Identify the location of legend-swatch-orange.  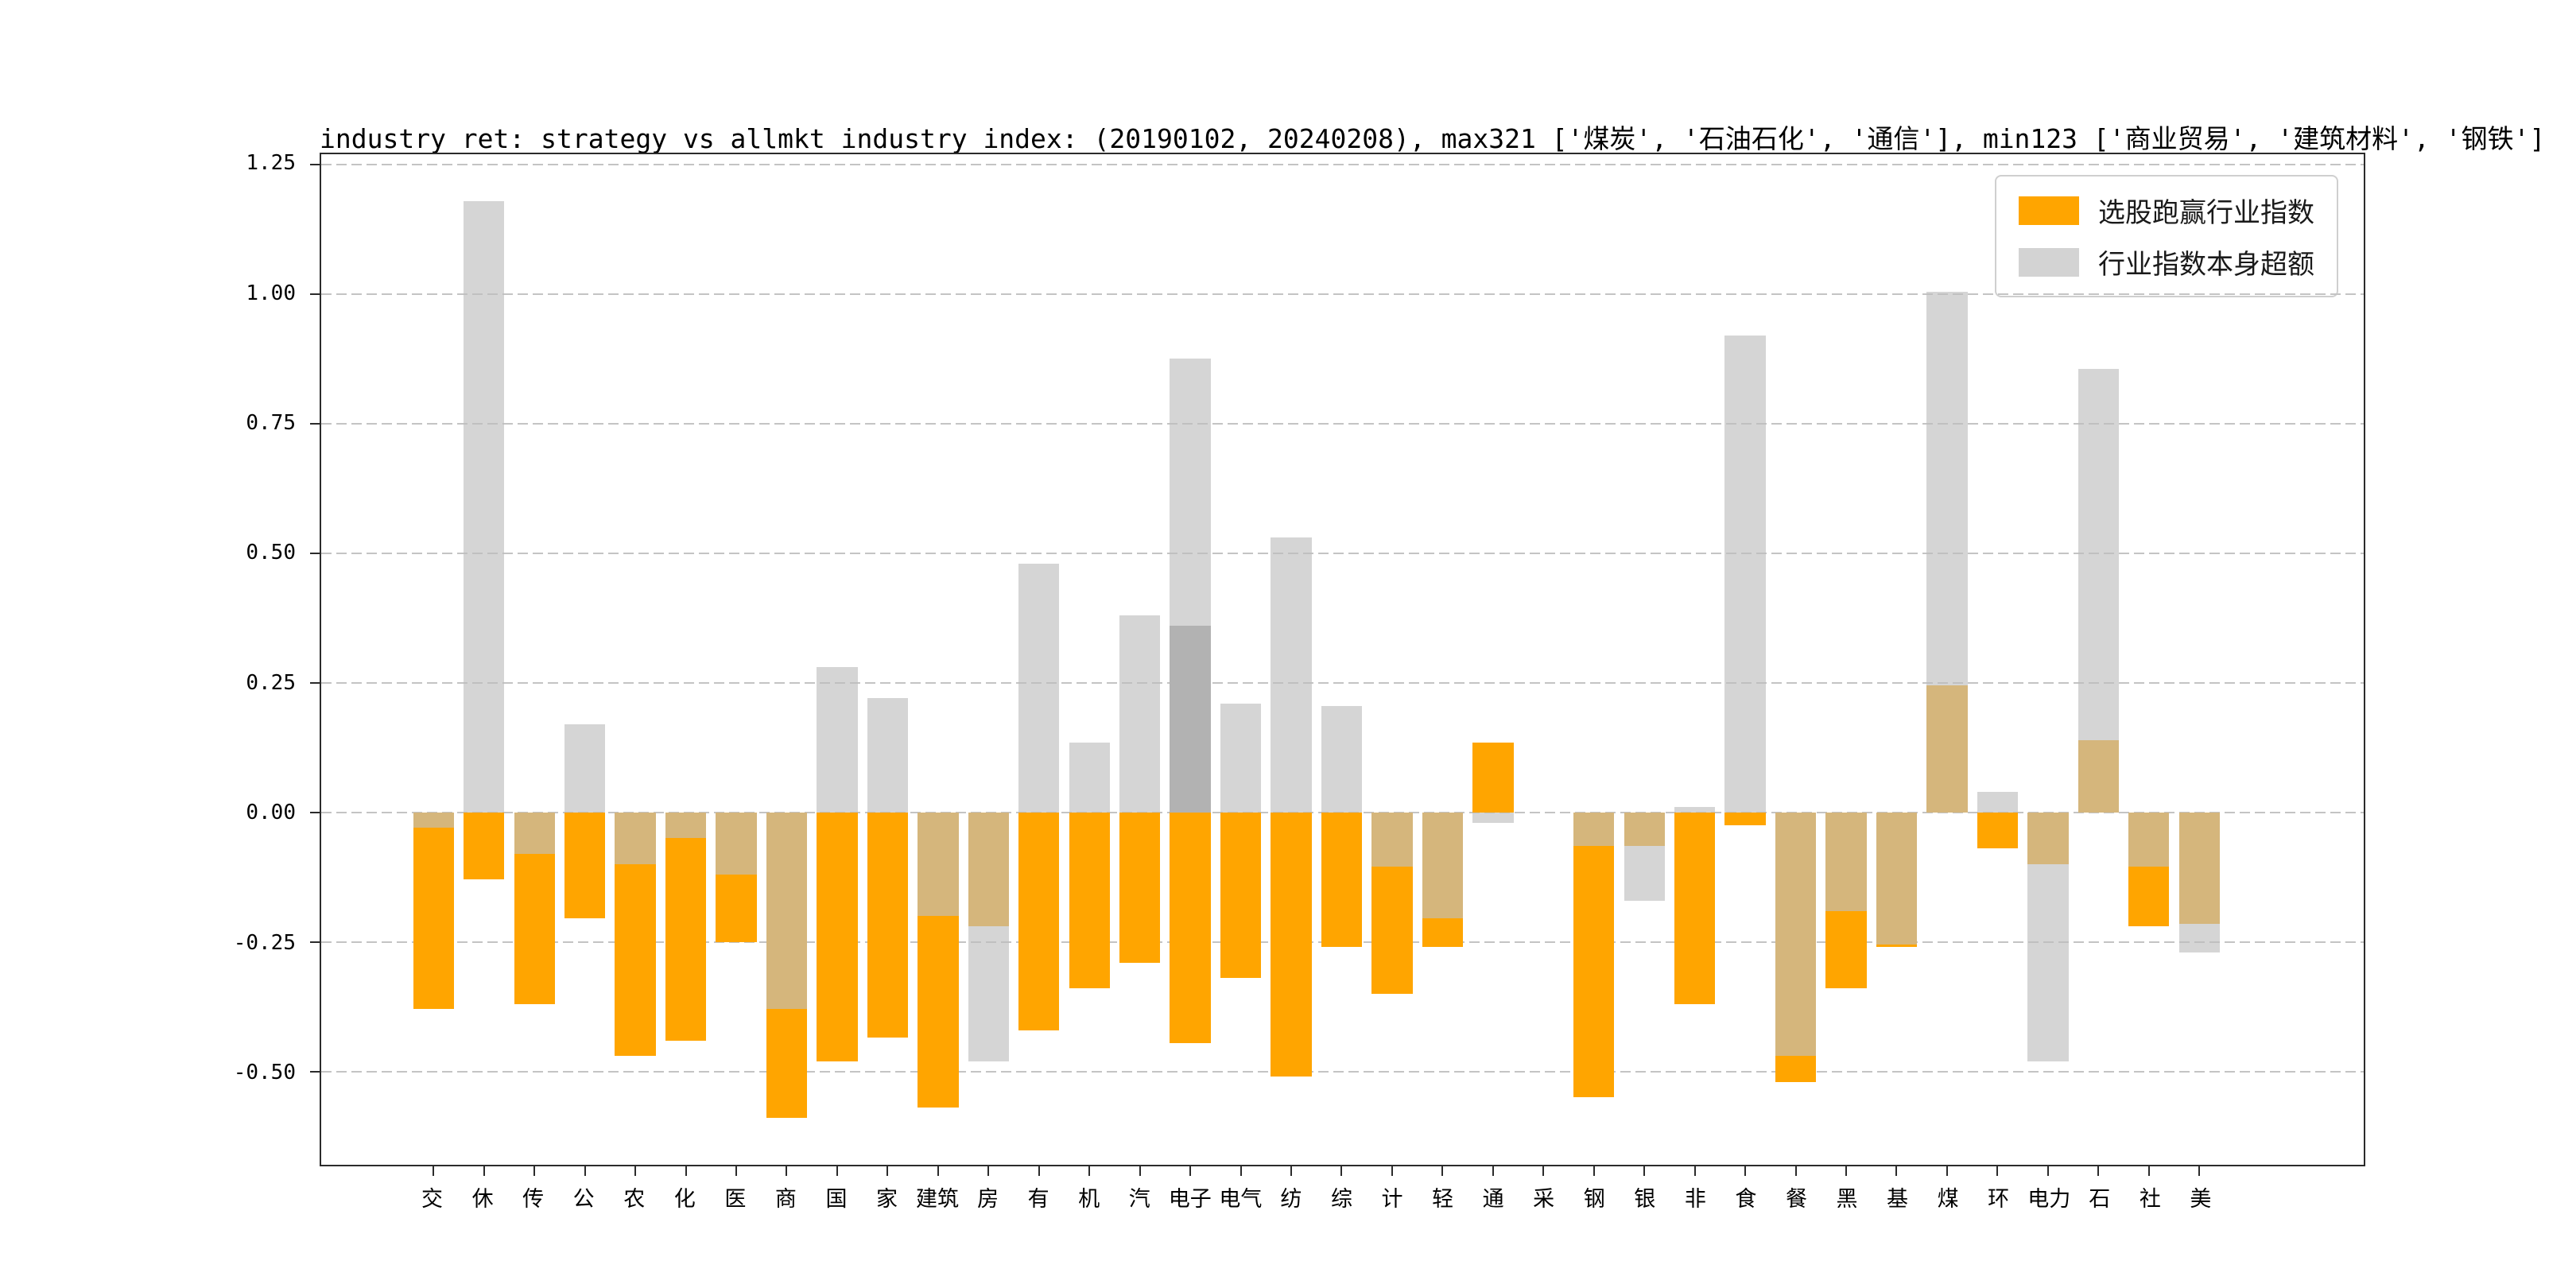
(2049, 210).